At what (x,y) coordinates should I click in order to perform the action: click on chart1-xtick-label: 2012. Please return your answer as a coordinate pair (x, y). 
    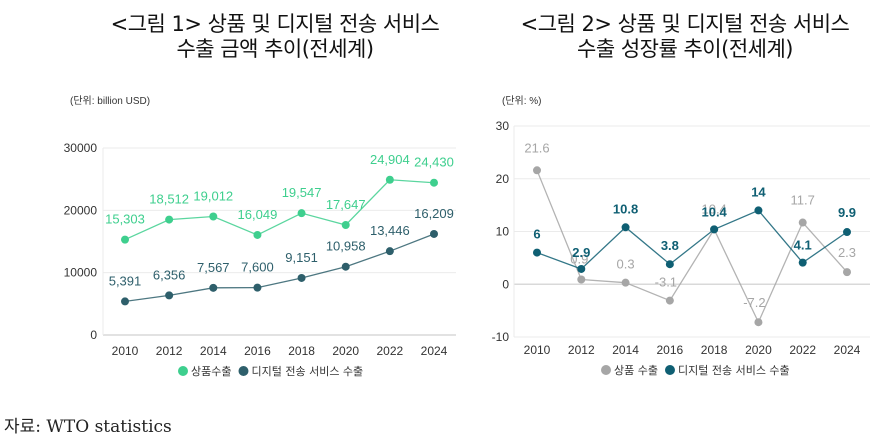
    Looking at the image, I should click on (169, 351).